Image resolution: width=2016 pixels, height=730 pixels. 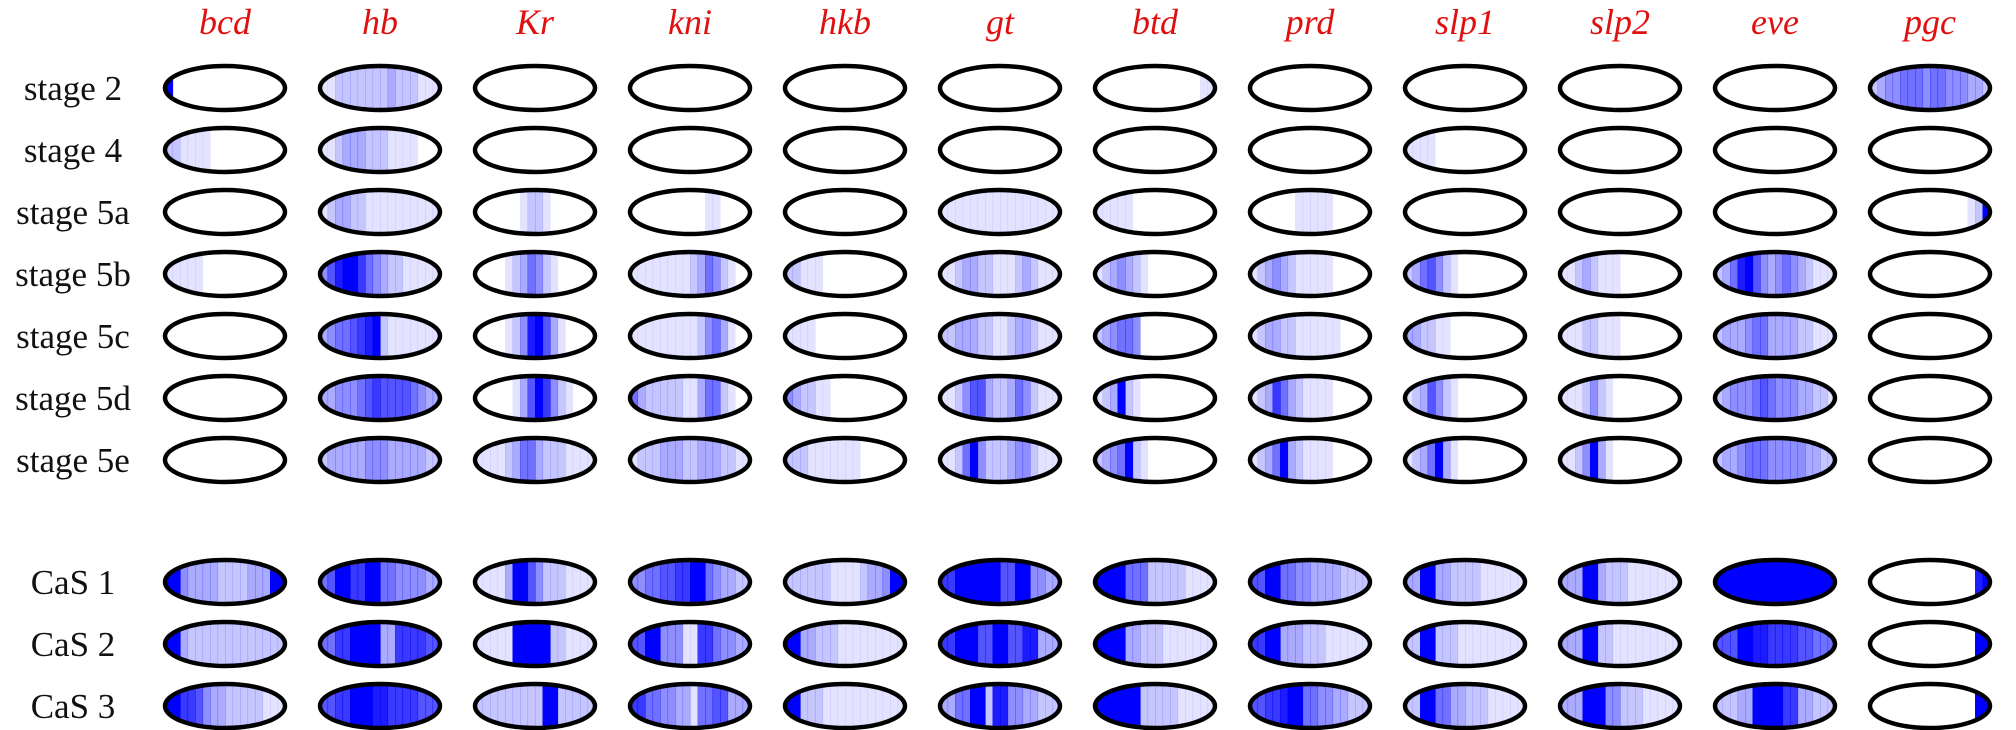 I want to click on embryo-stage-2-eve, so click(x=1775, y=88).